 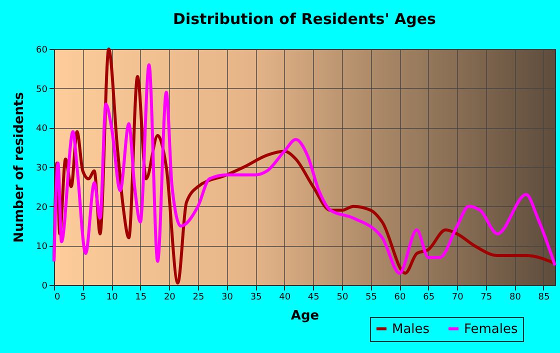 What do you see at coordinates (342, 297) in the screenshot?
I see `x-tick-label: 50` at bounding box center [342, 297].